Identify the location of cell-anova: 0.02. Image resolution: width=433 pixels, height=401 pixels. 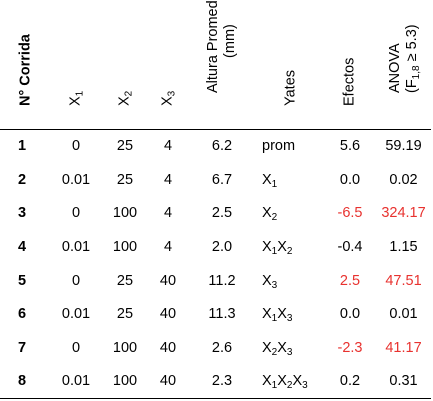
(403, 179).